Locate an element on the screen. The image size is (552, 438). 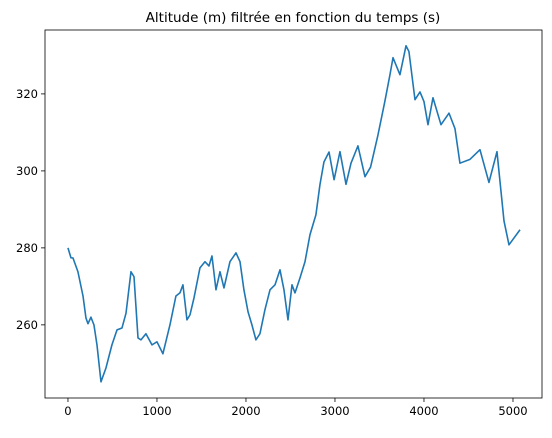
x-tick-label: 1000 is located at coordinates (156, 411).